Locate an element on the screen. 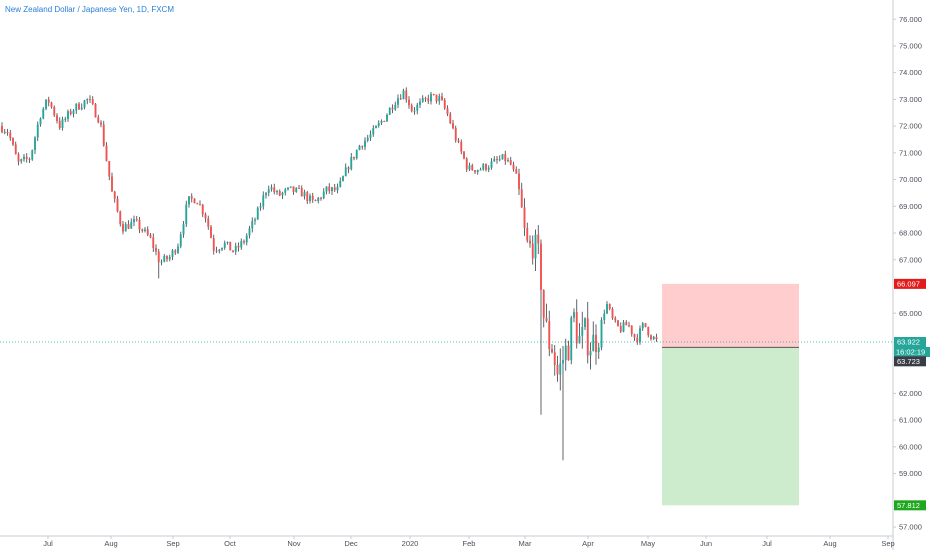 This screenshot has height=555, width=932. price-tick-label: 68.000 is located at coordinates (910, 233).